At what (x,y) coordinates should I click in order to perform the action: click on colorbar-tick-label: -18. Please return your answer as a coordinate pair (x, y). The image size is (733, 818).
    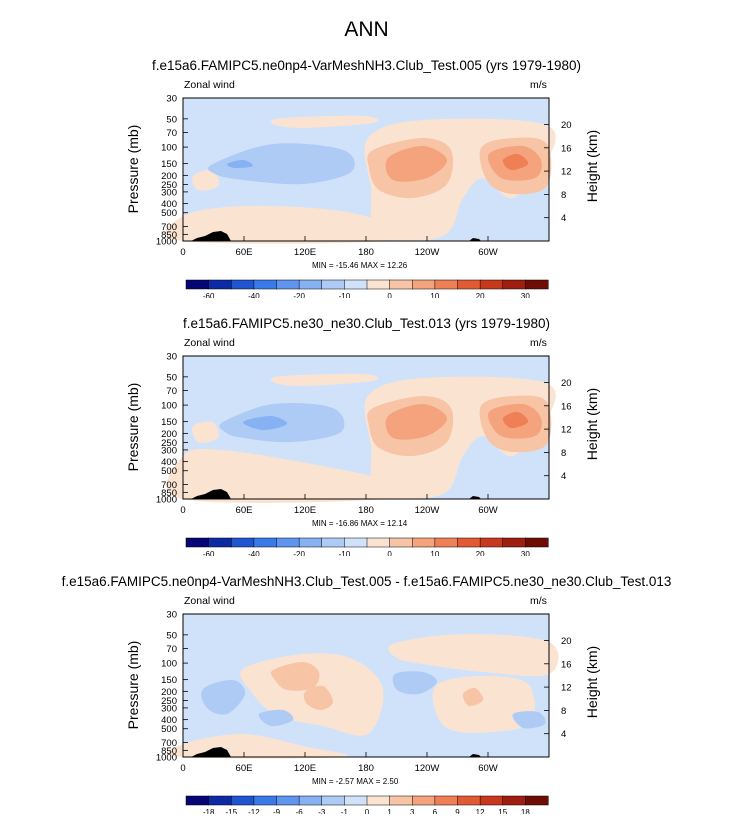
    Looking at the image, I should click on (209, 811).